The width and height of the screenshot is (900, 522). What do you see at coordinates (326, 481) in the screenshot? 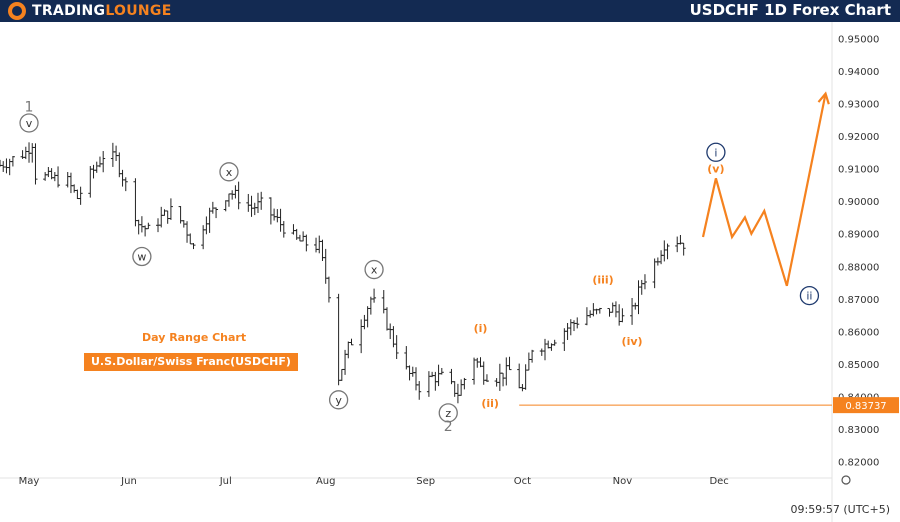
I see `x-tick-label: Aug` at bounding box center [326, 481].